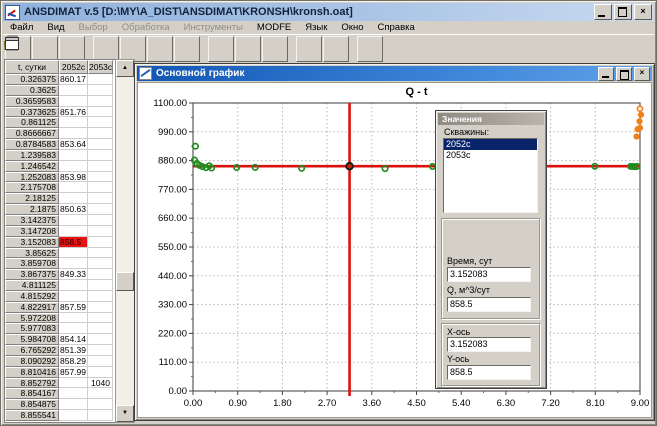 Image resolution: width=657 pixels, height=426 pixels. What do you see at coordinates (73, 67) in the screenshot?
I see `column-header-1: 2052c` at bounding box center [73, 67].